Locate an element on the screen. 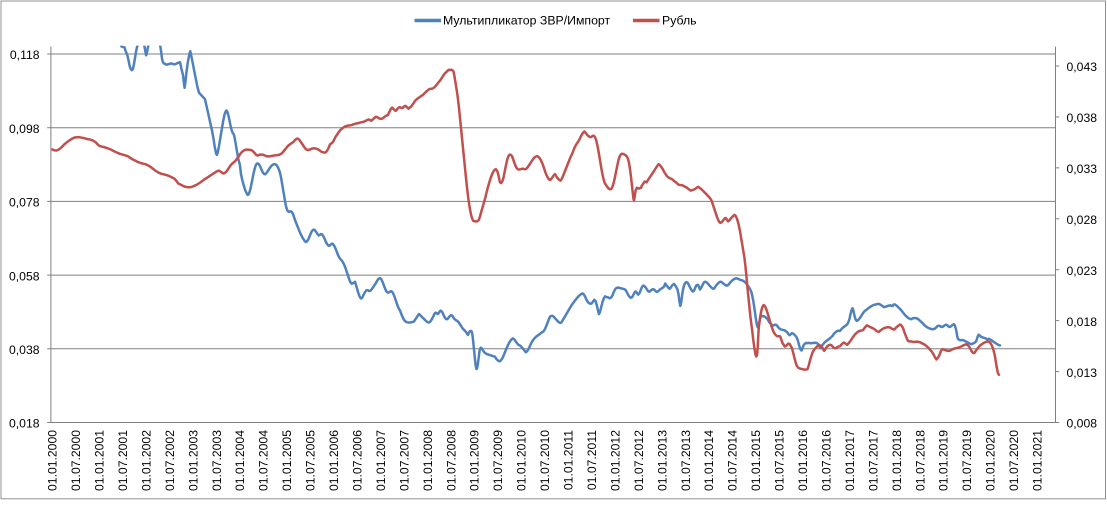 This screenshot has width=1107, height=507. svg-text: 01.07.2017 is located at coordinates (873, 460).